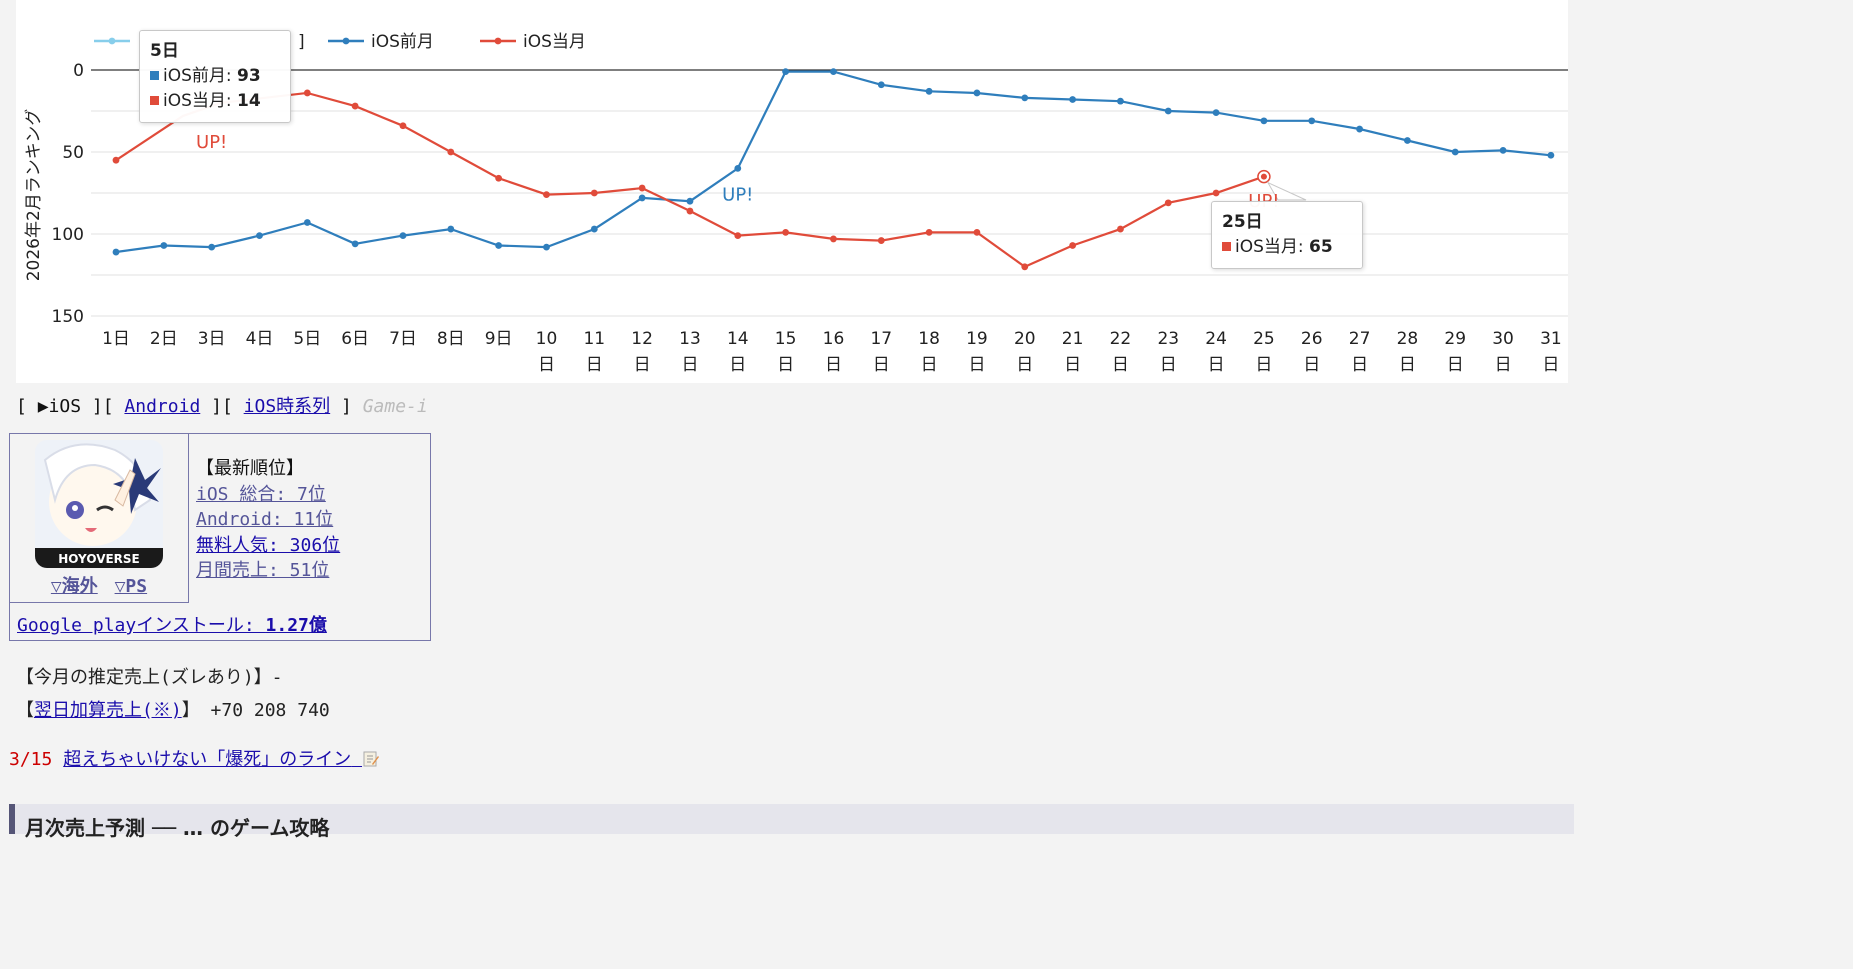 Image resolution: width=1853 pixels, height=969 pixels. I want to click on sales-estimate: 【今月の推定売上(ズレあり)】-, so click(149, 677).